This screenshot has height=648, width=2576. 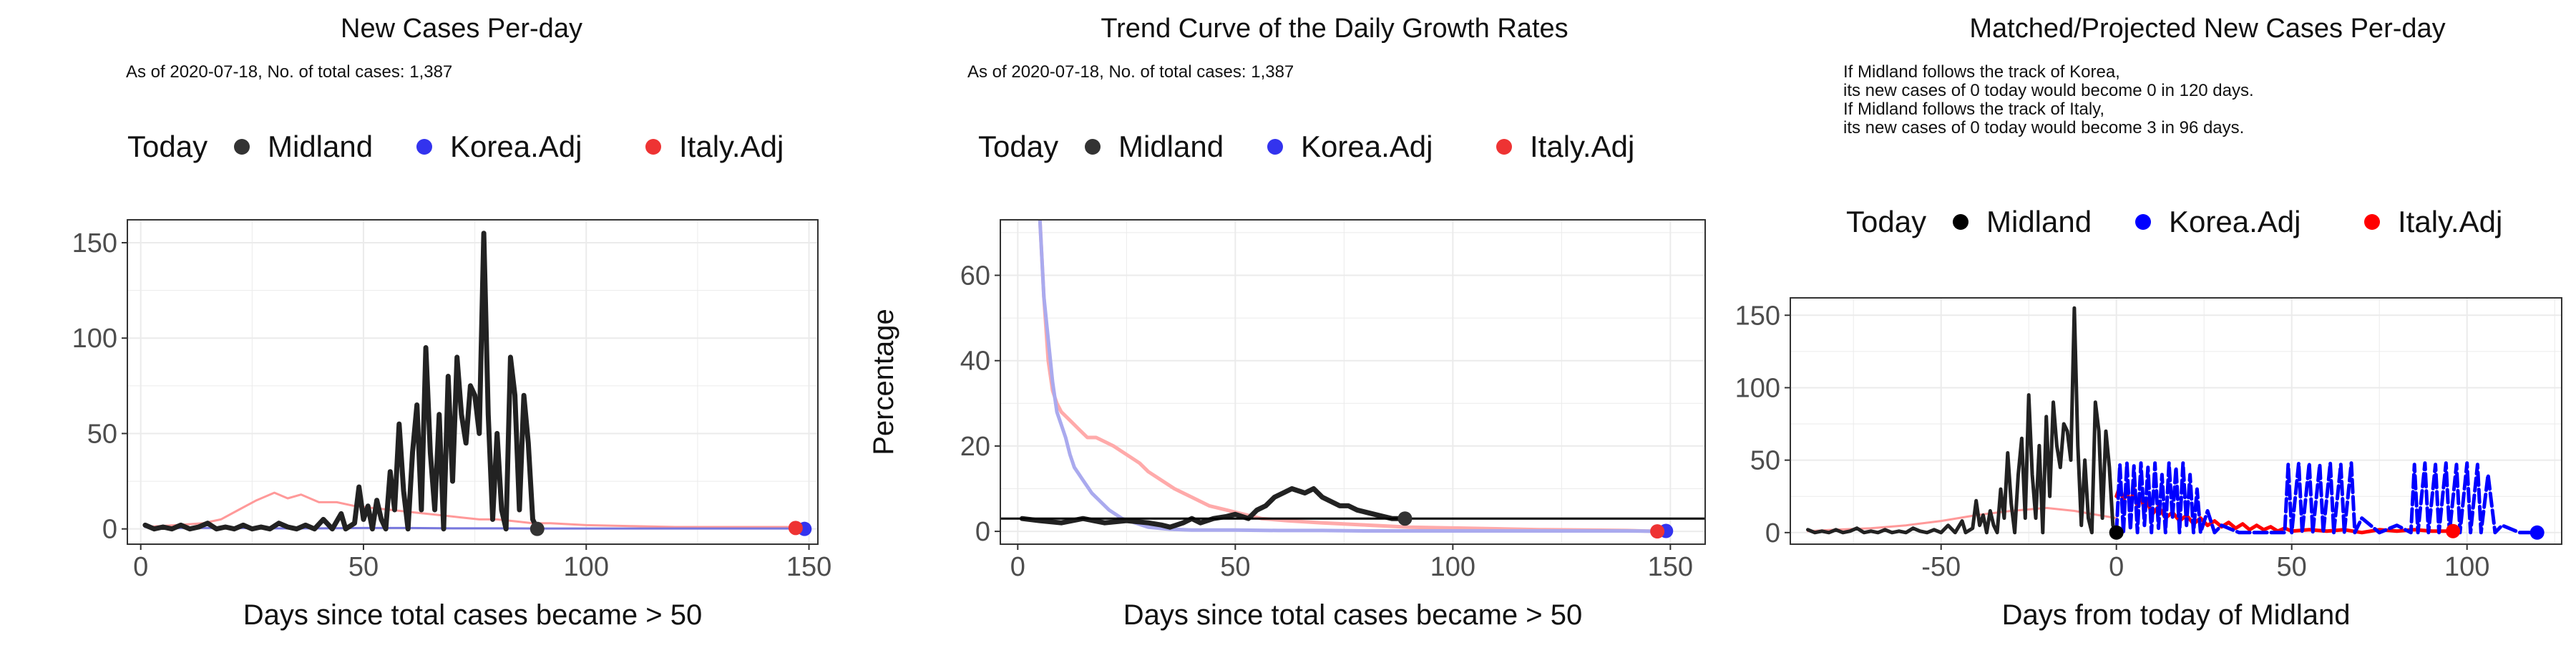 What do you see at coordinates (975, 447) in the screenshot?
I see `y-tick-label: 20` at bounding box center [975, 447].